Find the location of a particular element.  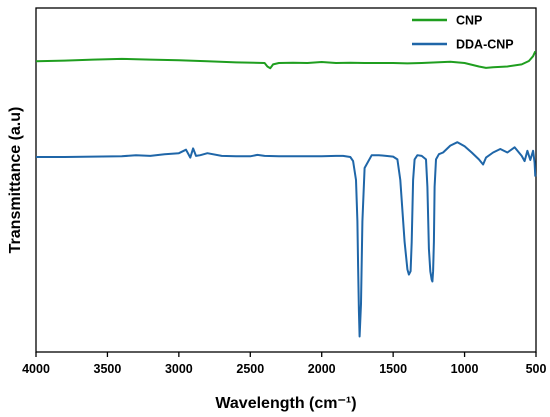

legend-label: CNP is located at coordinates (469, 21).